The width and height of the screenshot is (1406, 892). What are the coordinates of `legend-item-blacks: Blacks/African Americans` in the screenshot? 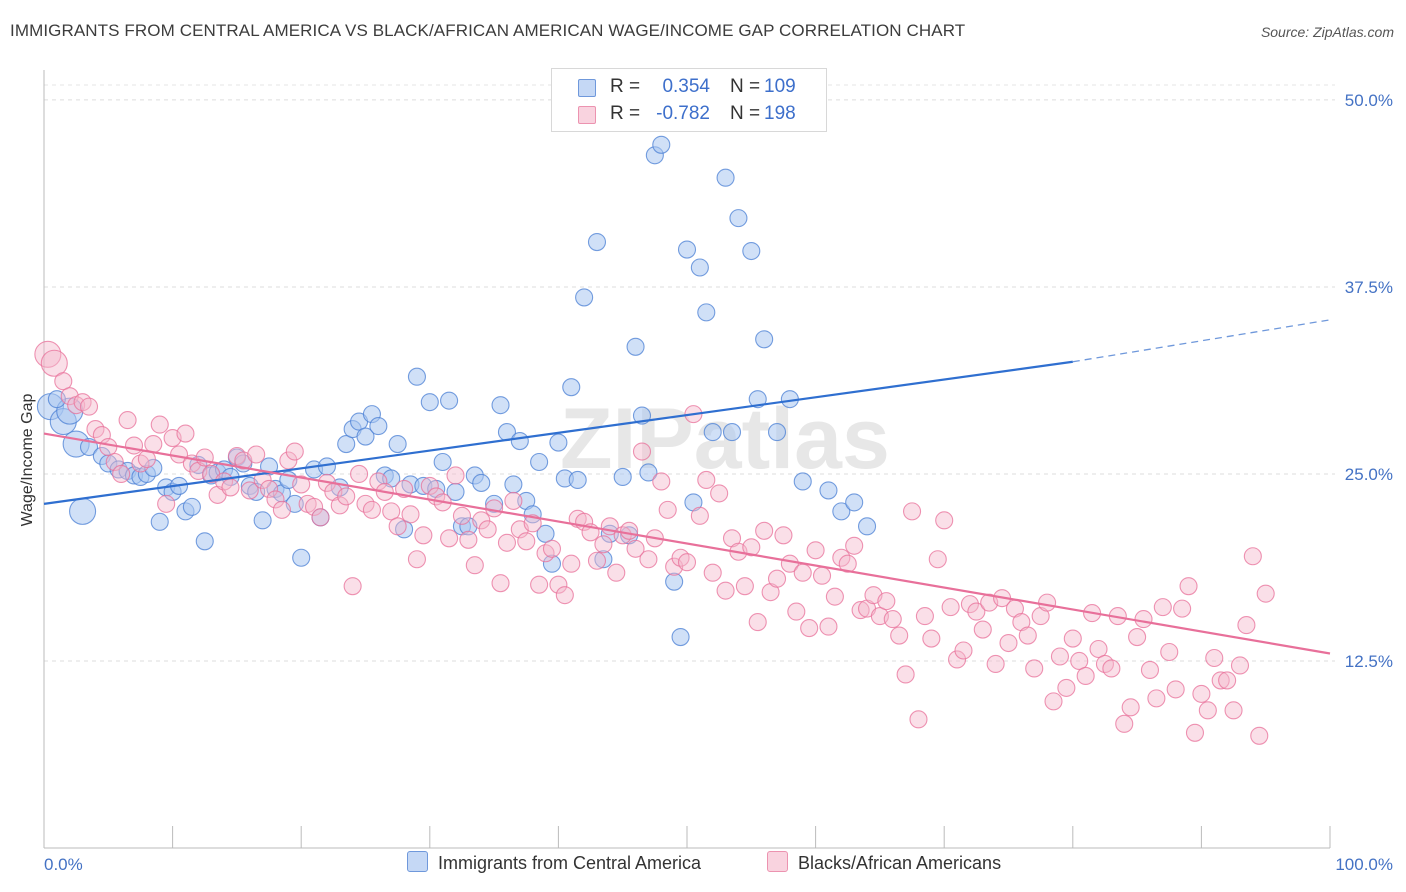 It's located at (884, 862).